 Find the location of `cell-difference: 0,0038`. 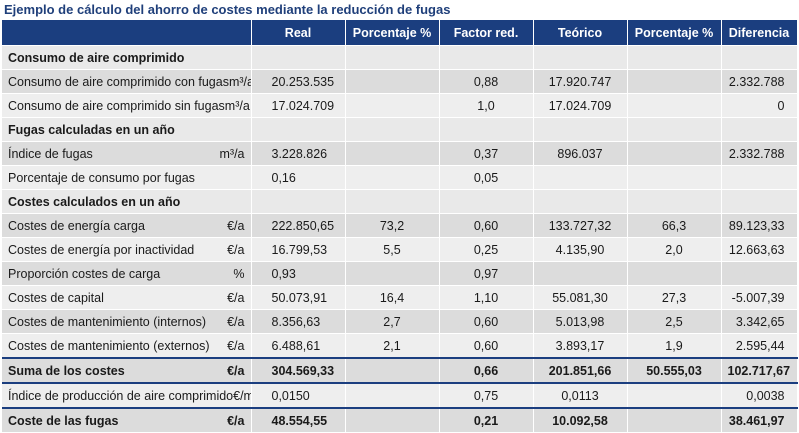

cell-difference: 0,0038 is located at coordinates (759, 396).